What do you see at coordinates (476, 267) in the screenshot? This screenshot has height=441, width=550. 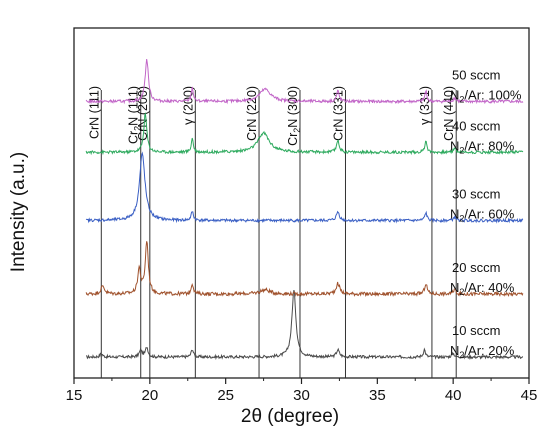 I see `series-flow-label: 20 sccm` at bounding box center [476, 267].